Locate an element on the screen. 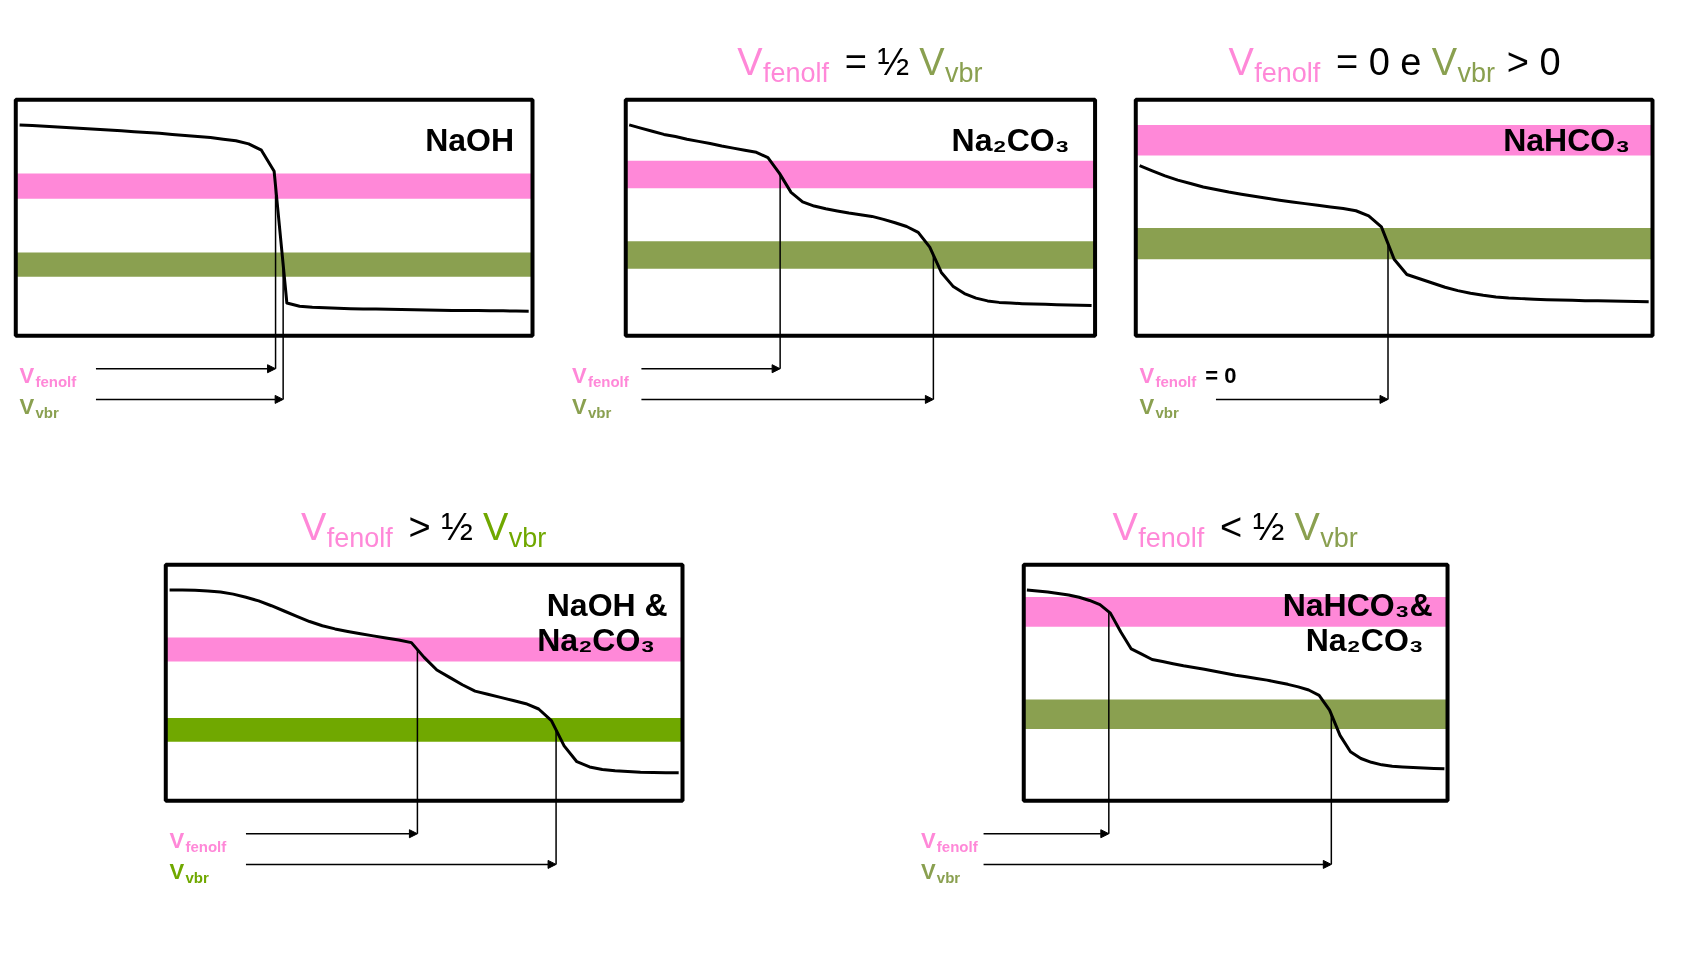 The height and width of the screenshot is (963, 1698). text: NaHCO₃ is located at coordinates (1566, 139).